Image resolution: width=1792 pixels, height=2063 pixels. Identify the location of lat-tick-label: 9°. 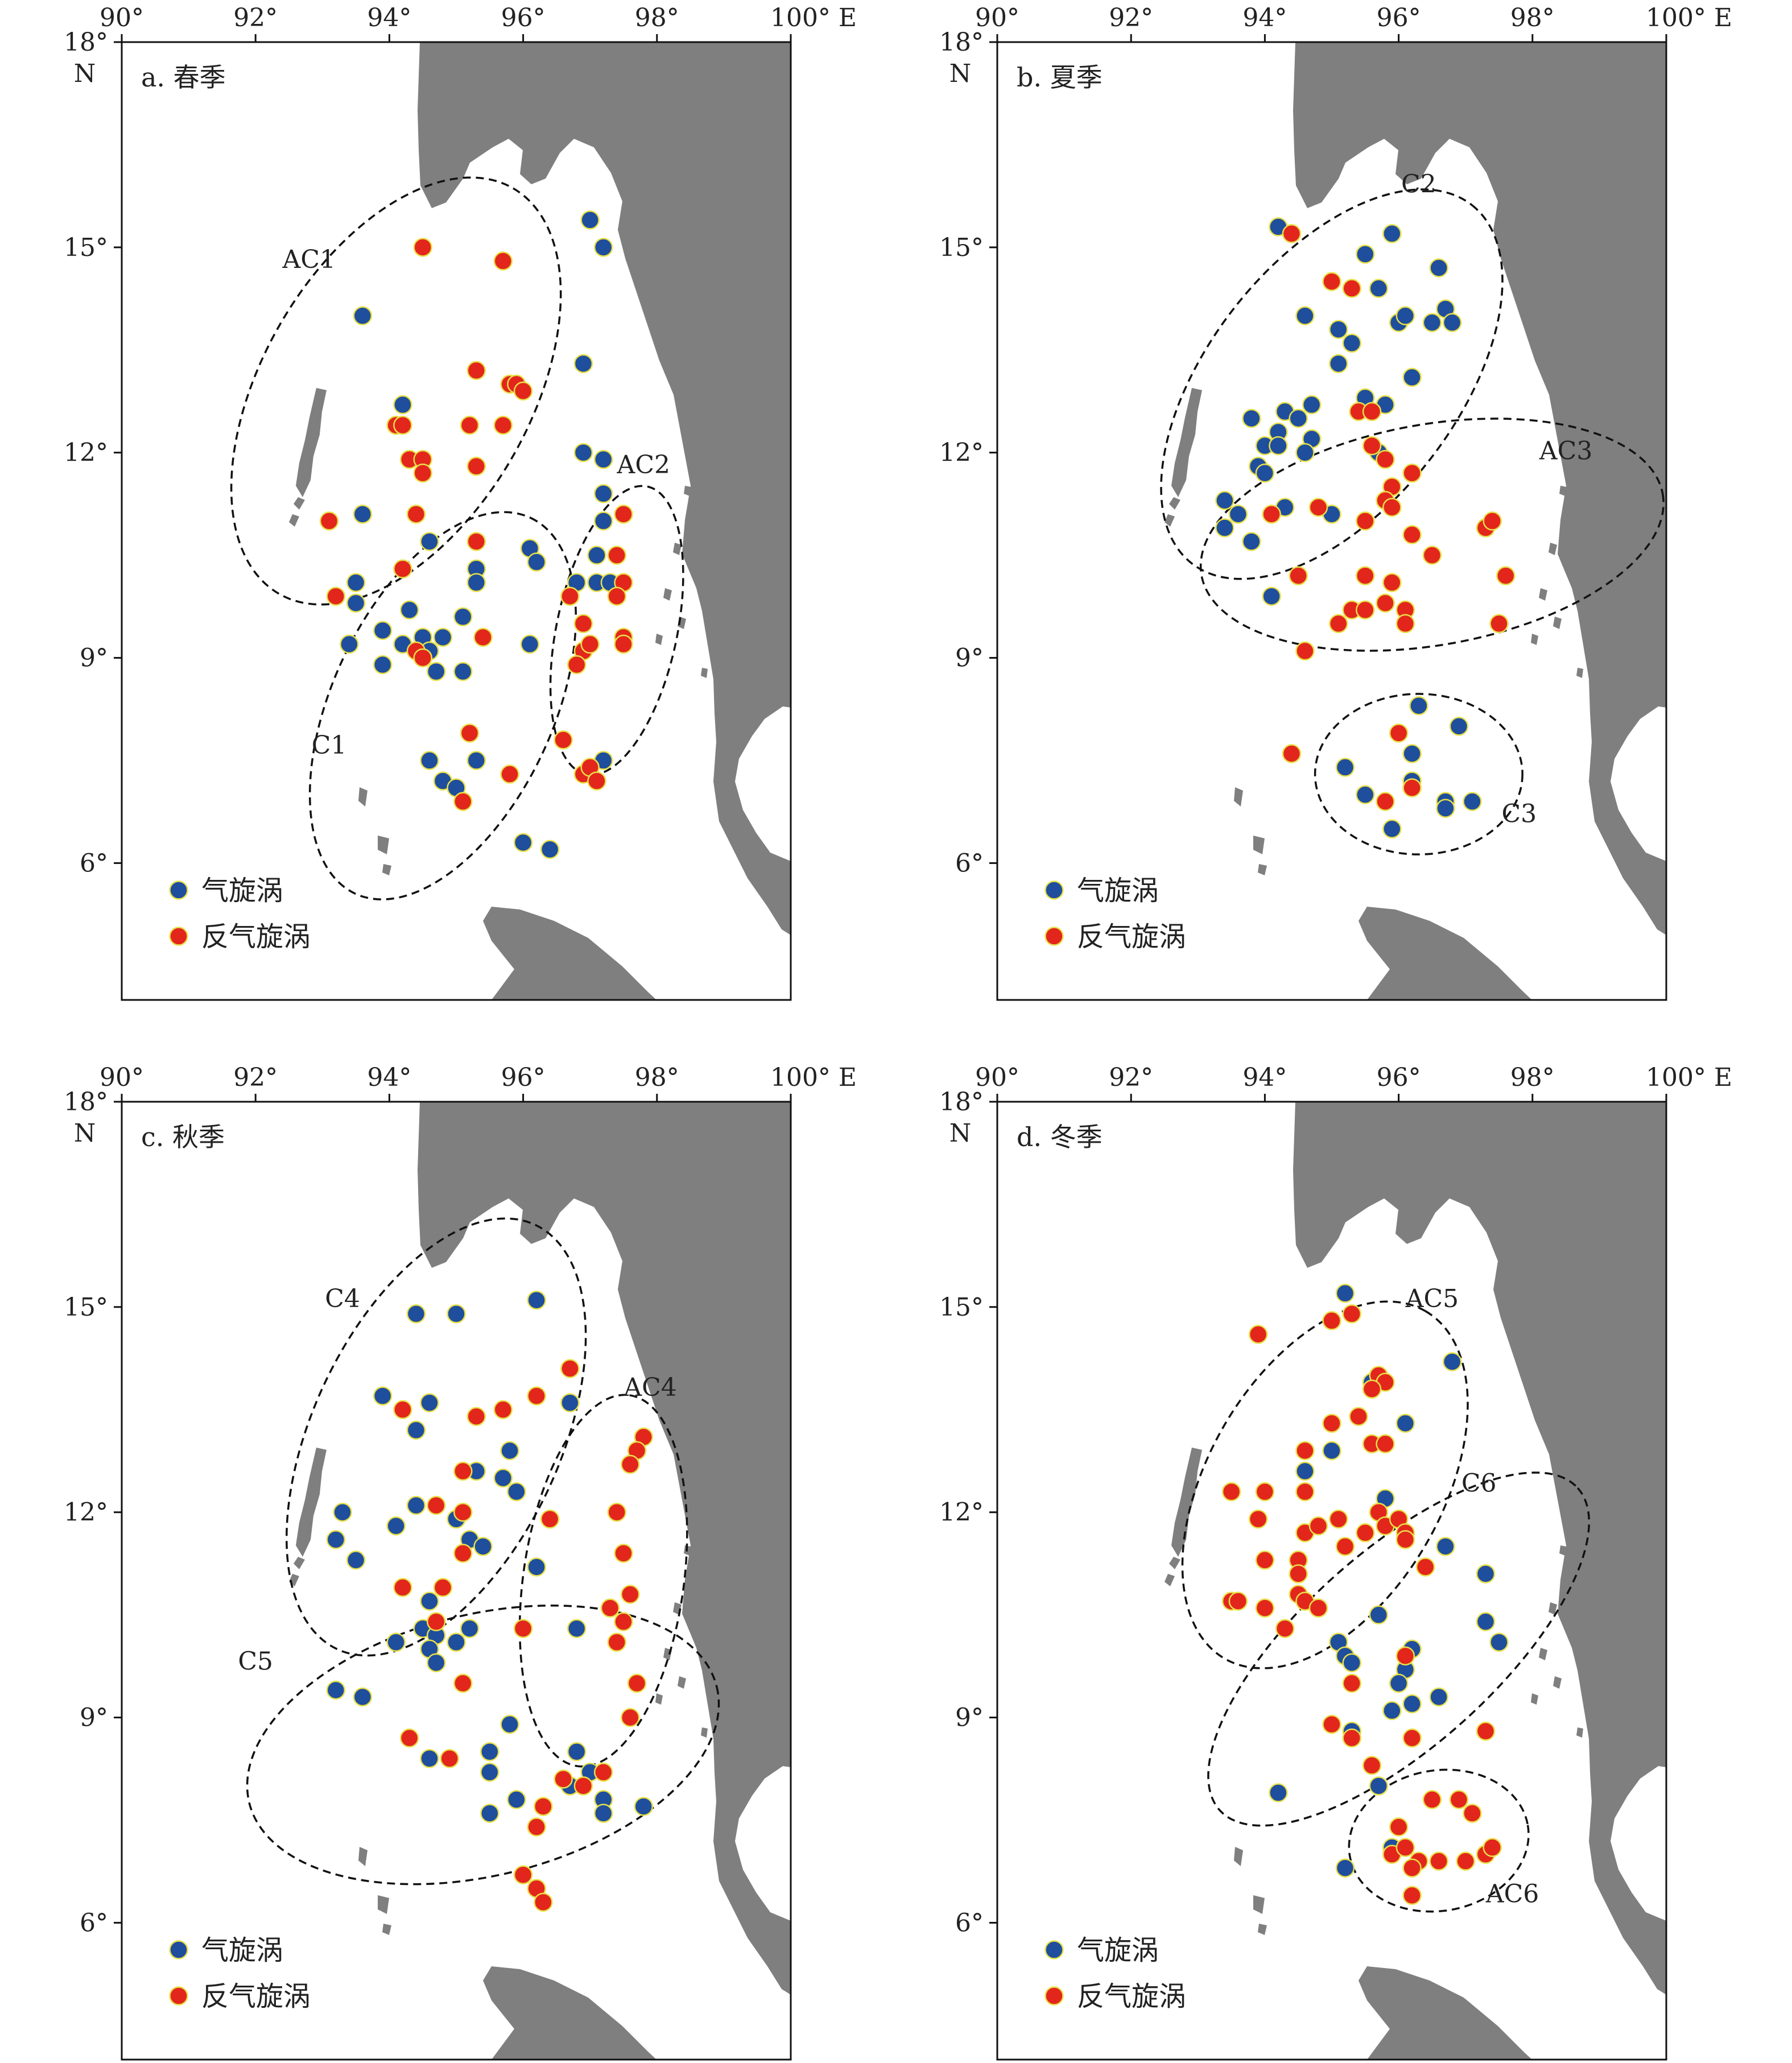
(969, 1718).